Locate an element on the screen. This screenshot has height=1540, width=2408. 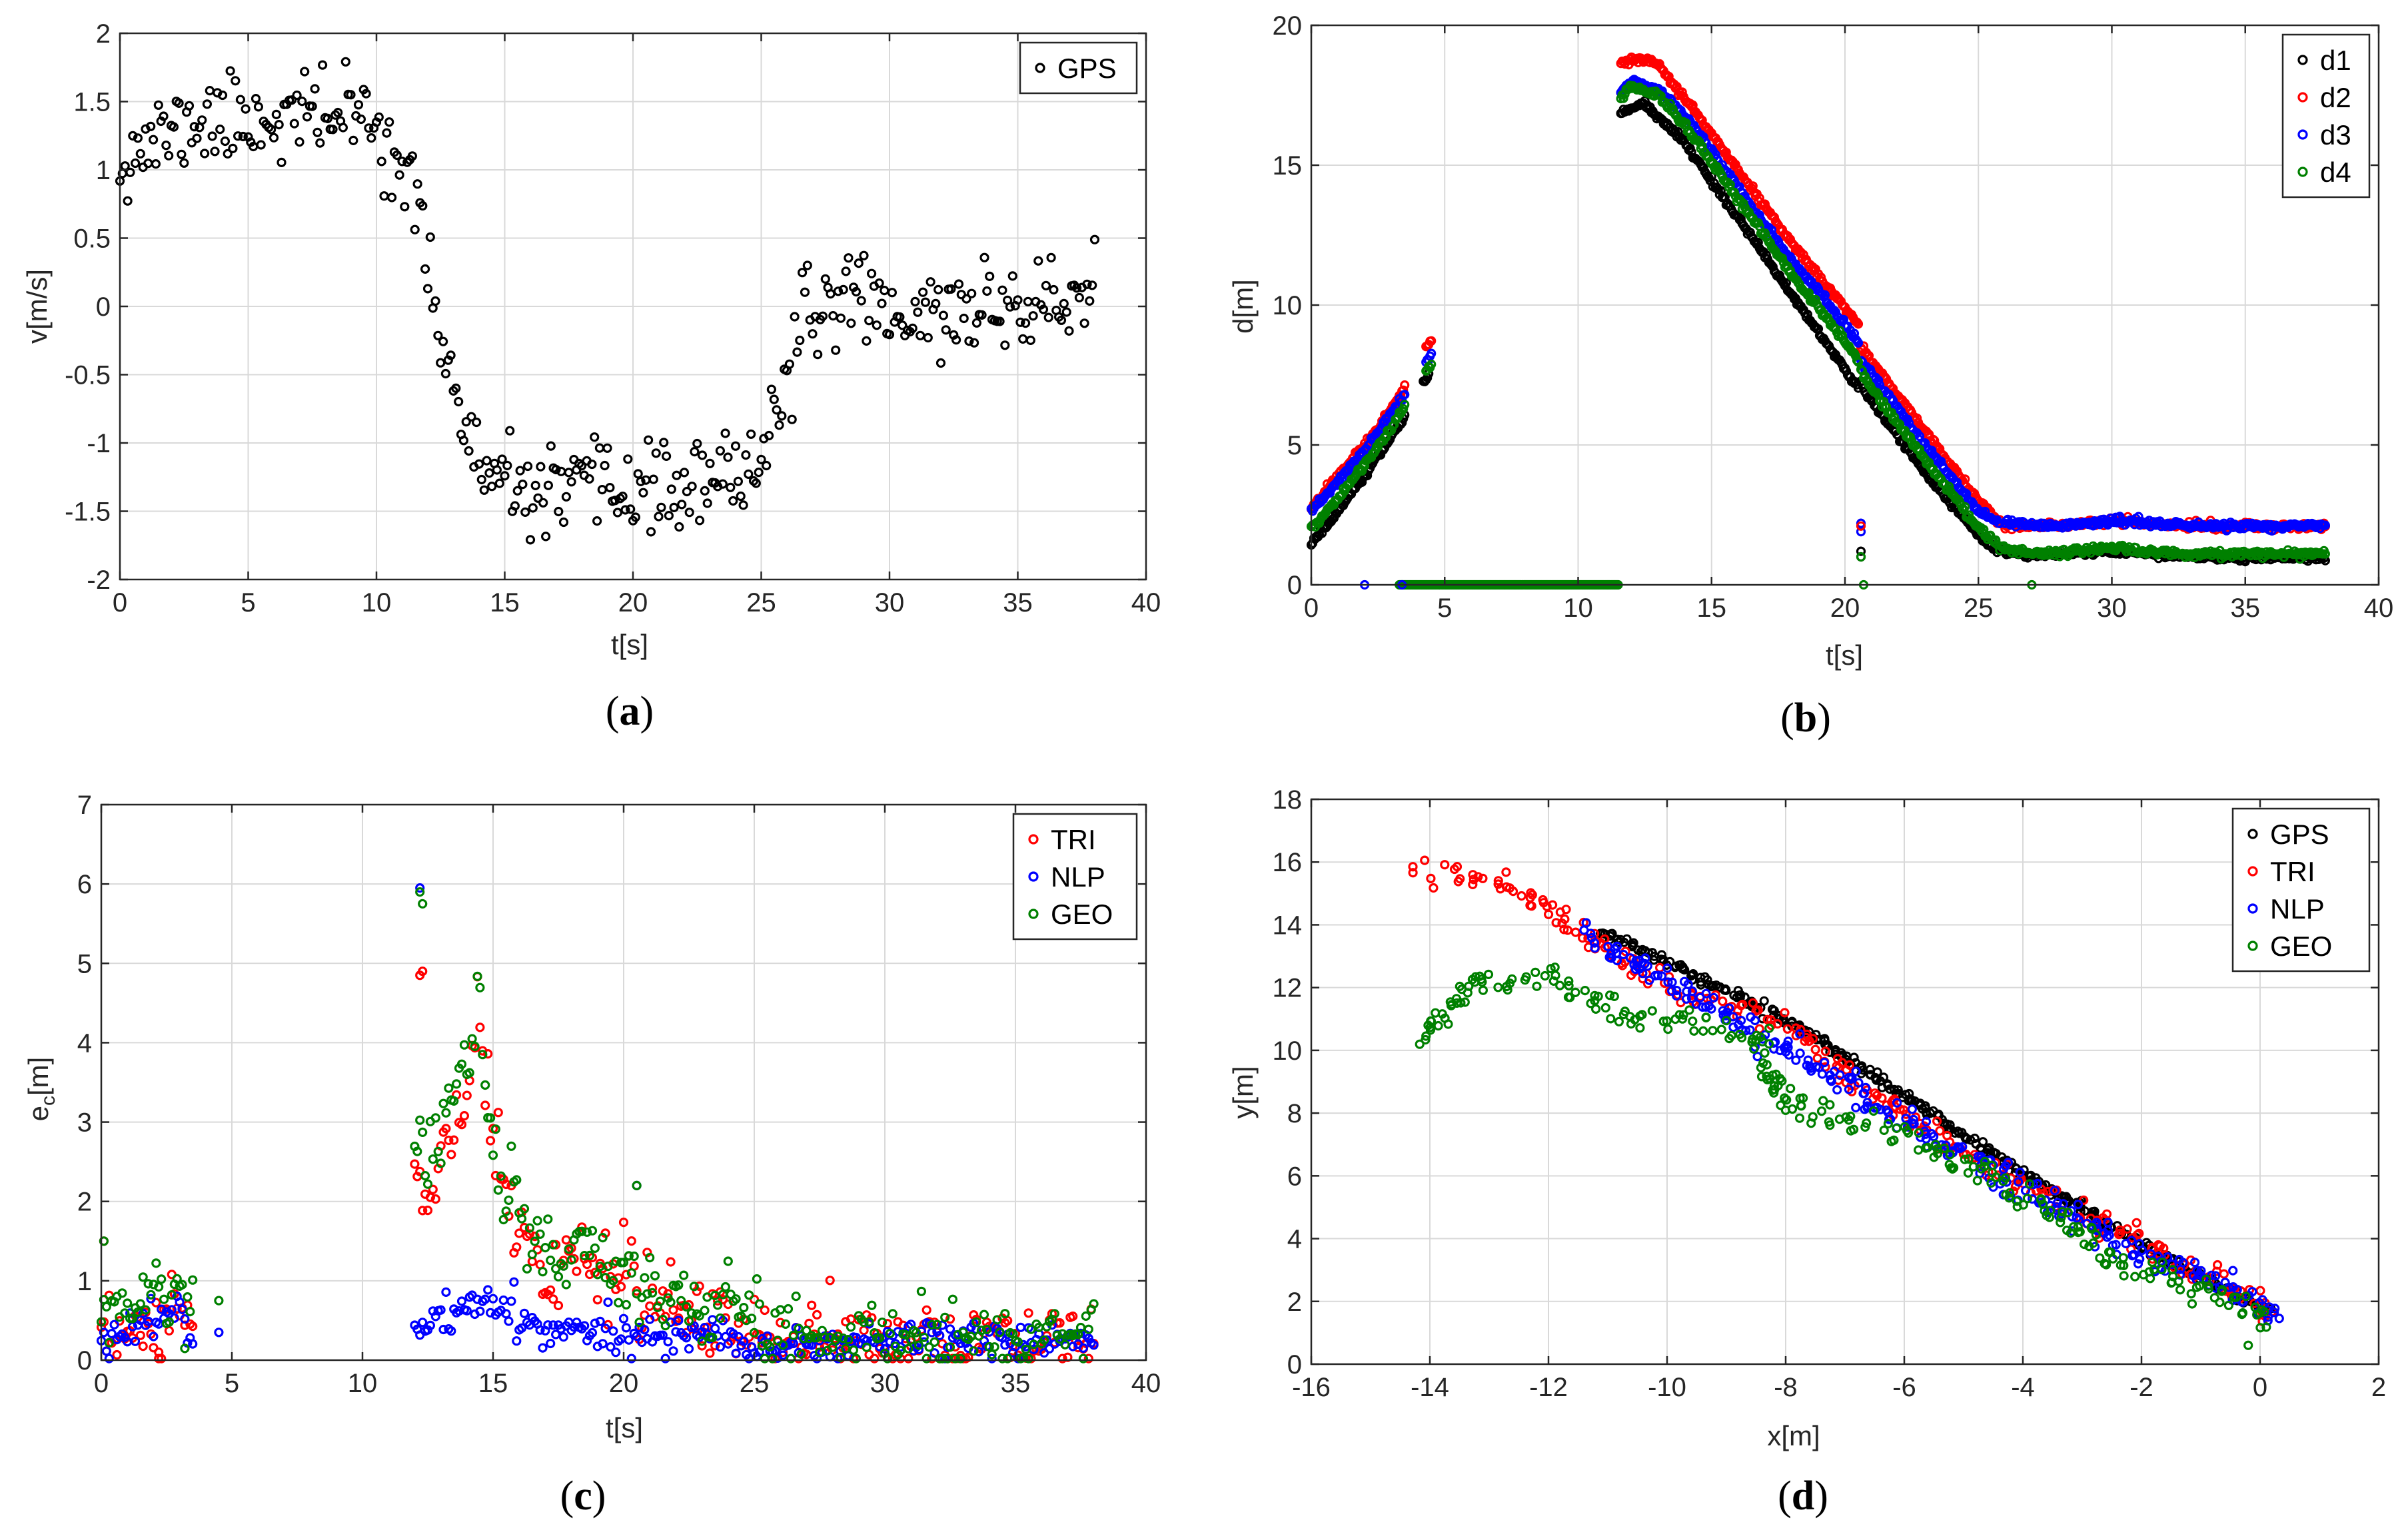
data-point-d3 is located at coordinates (2325, 525).